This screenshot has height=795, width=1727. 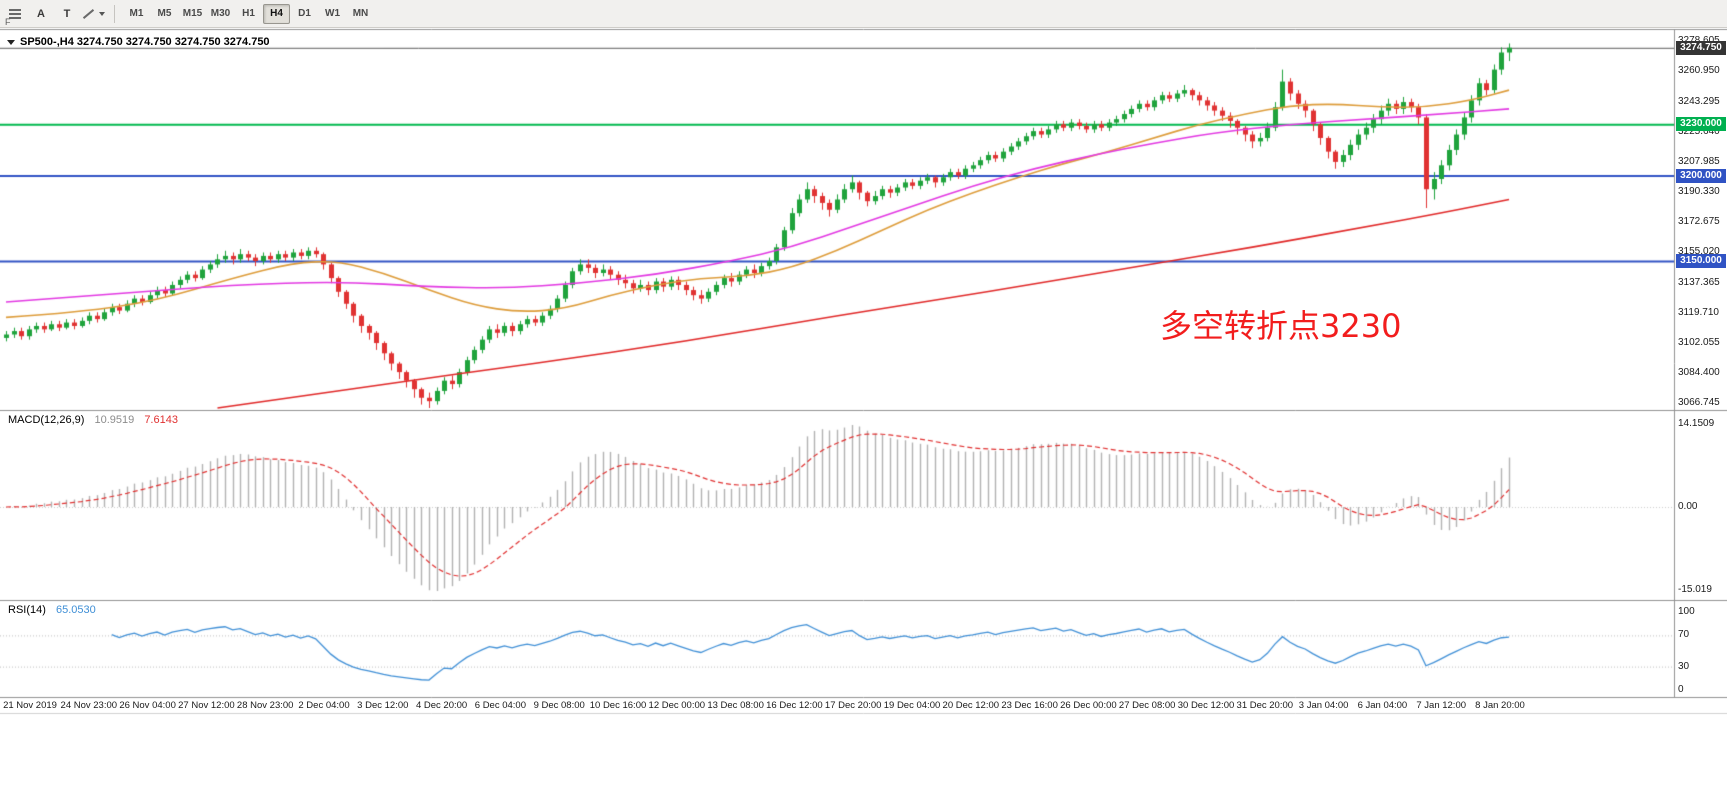 I want to click on menu-icon, so click(x=15, y=13).